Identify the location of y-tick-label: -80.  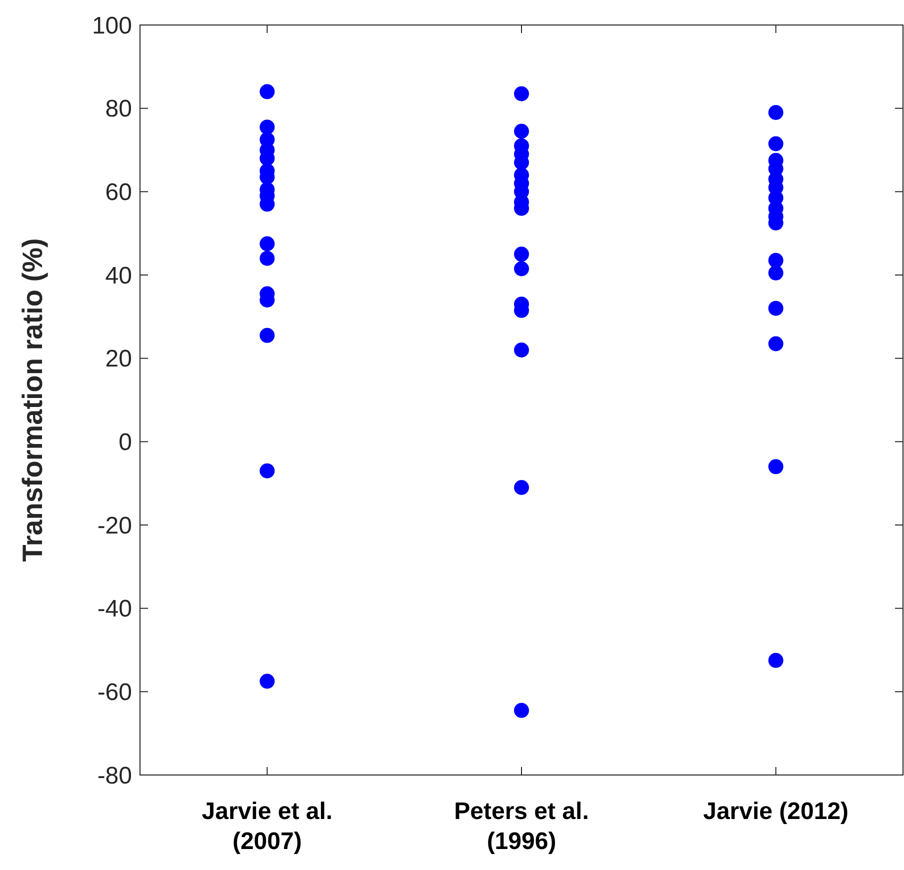
(114, 776).